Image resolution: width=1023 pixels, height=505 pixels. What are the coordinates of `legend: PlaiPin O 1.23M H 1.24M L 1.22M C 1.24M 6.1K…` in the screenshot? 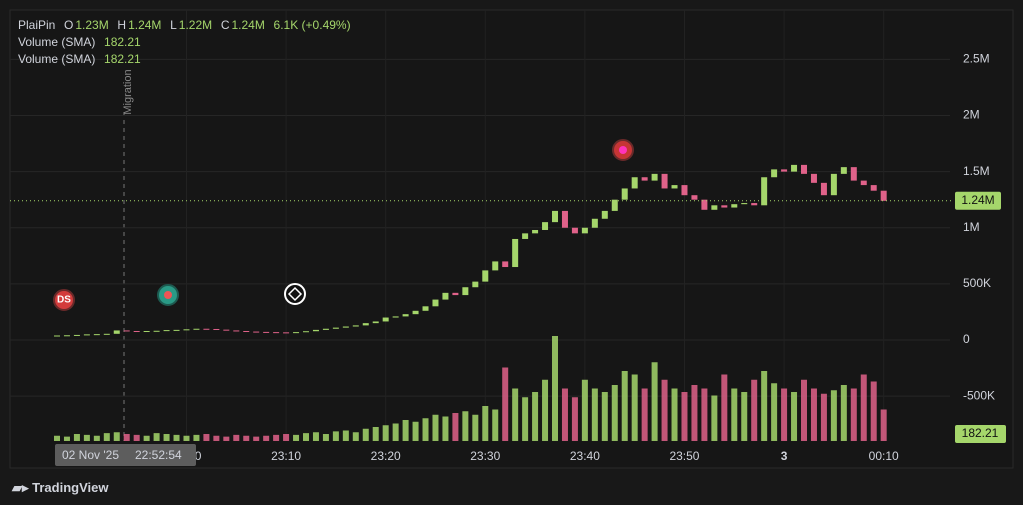 It's located at (185, 42).